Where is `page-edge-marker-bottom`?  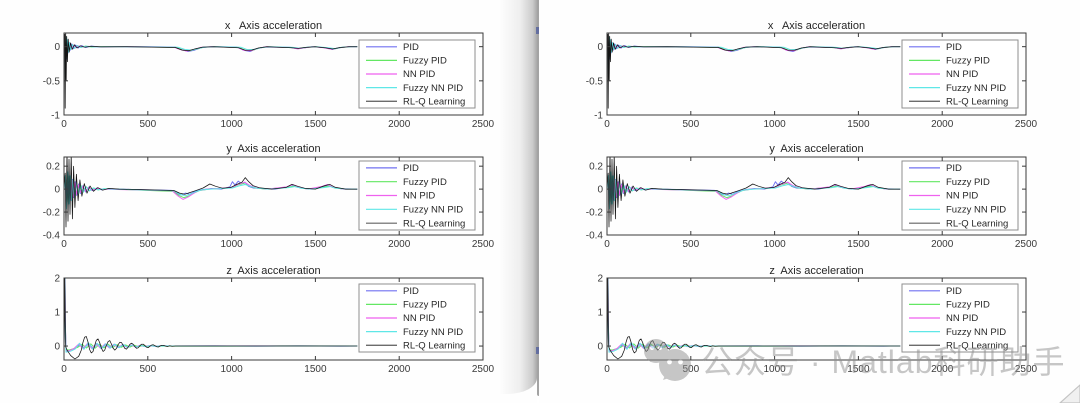
page-edge-marker-bottom is located at coordinates (537, 350).